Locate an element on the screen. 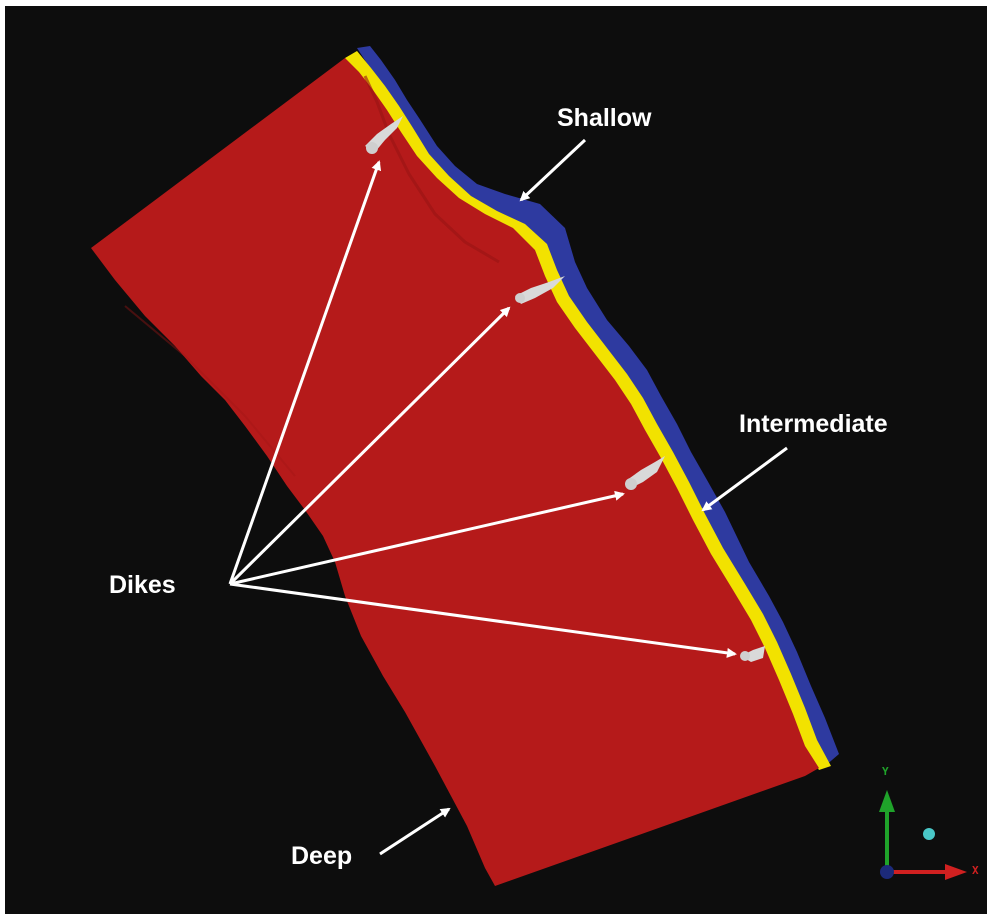  x-axis-label: X is located at coordinates (975, 870).